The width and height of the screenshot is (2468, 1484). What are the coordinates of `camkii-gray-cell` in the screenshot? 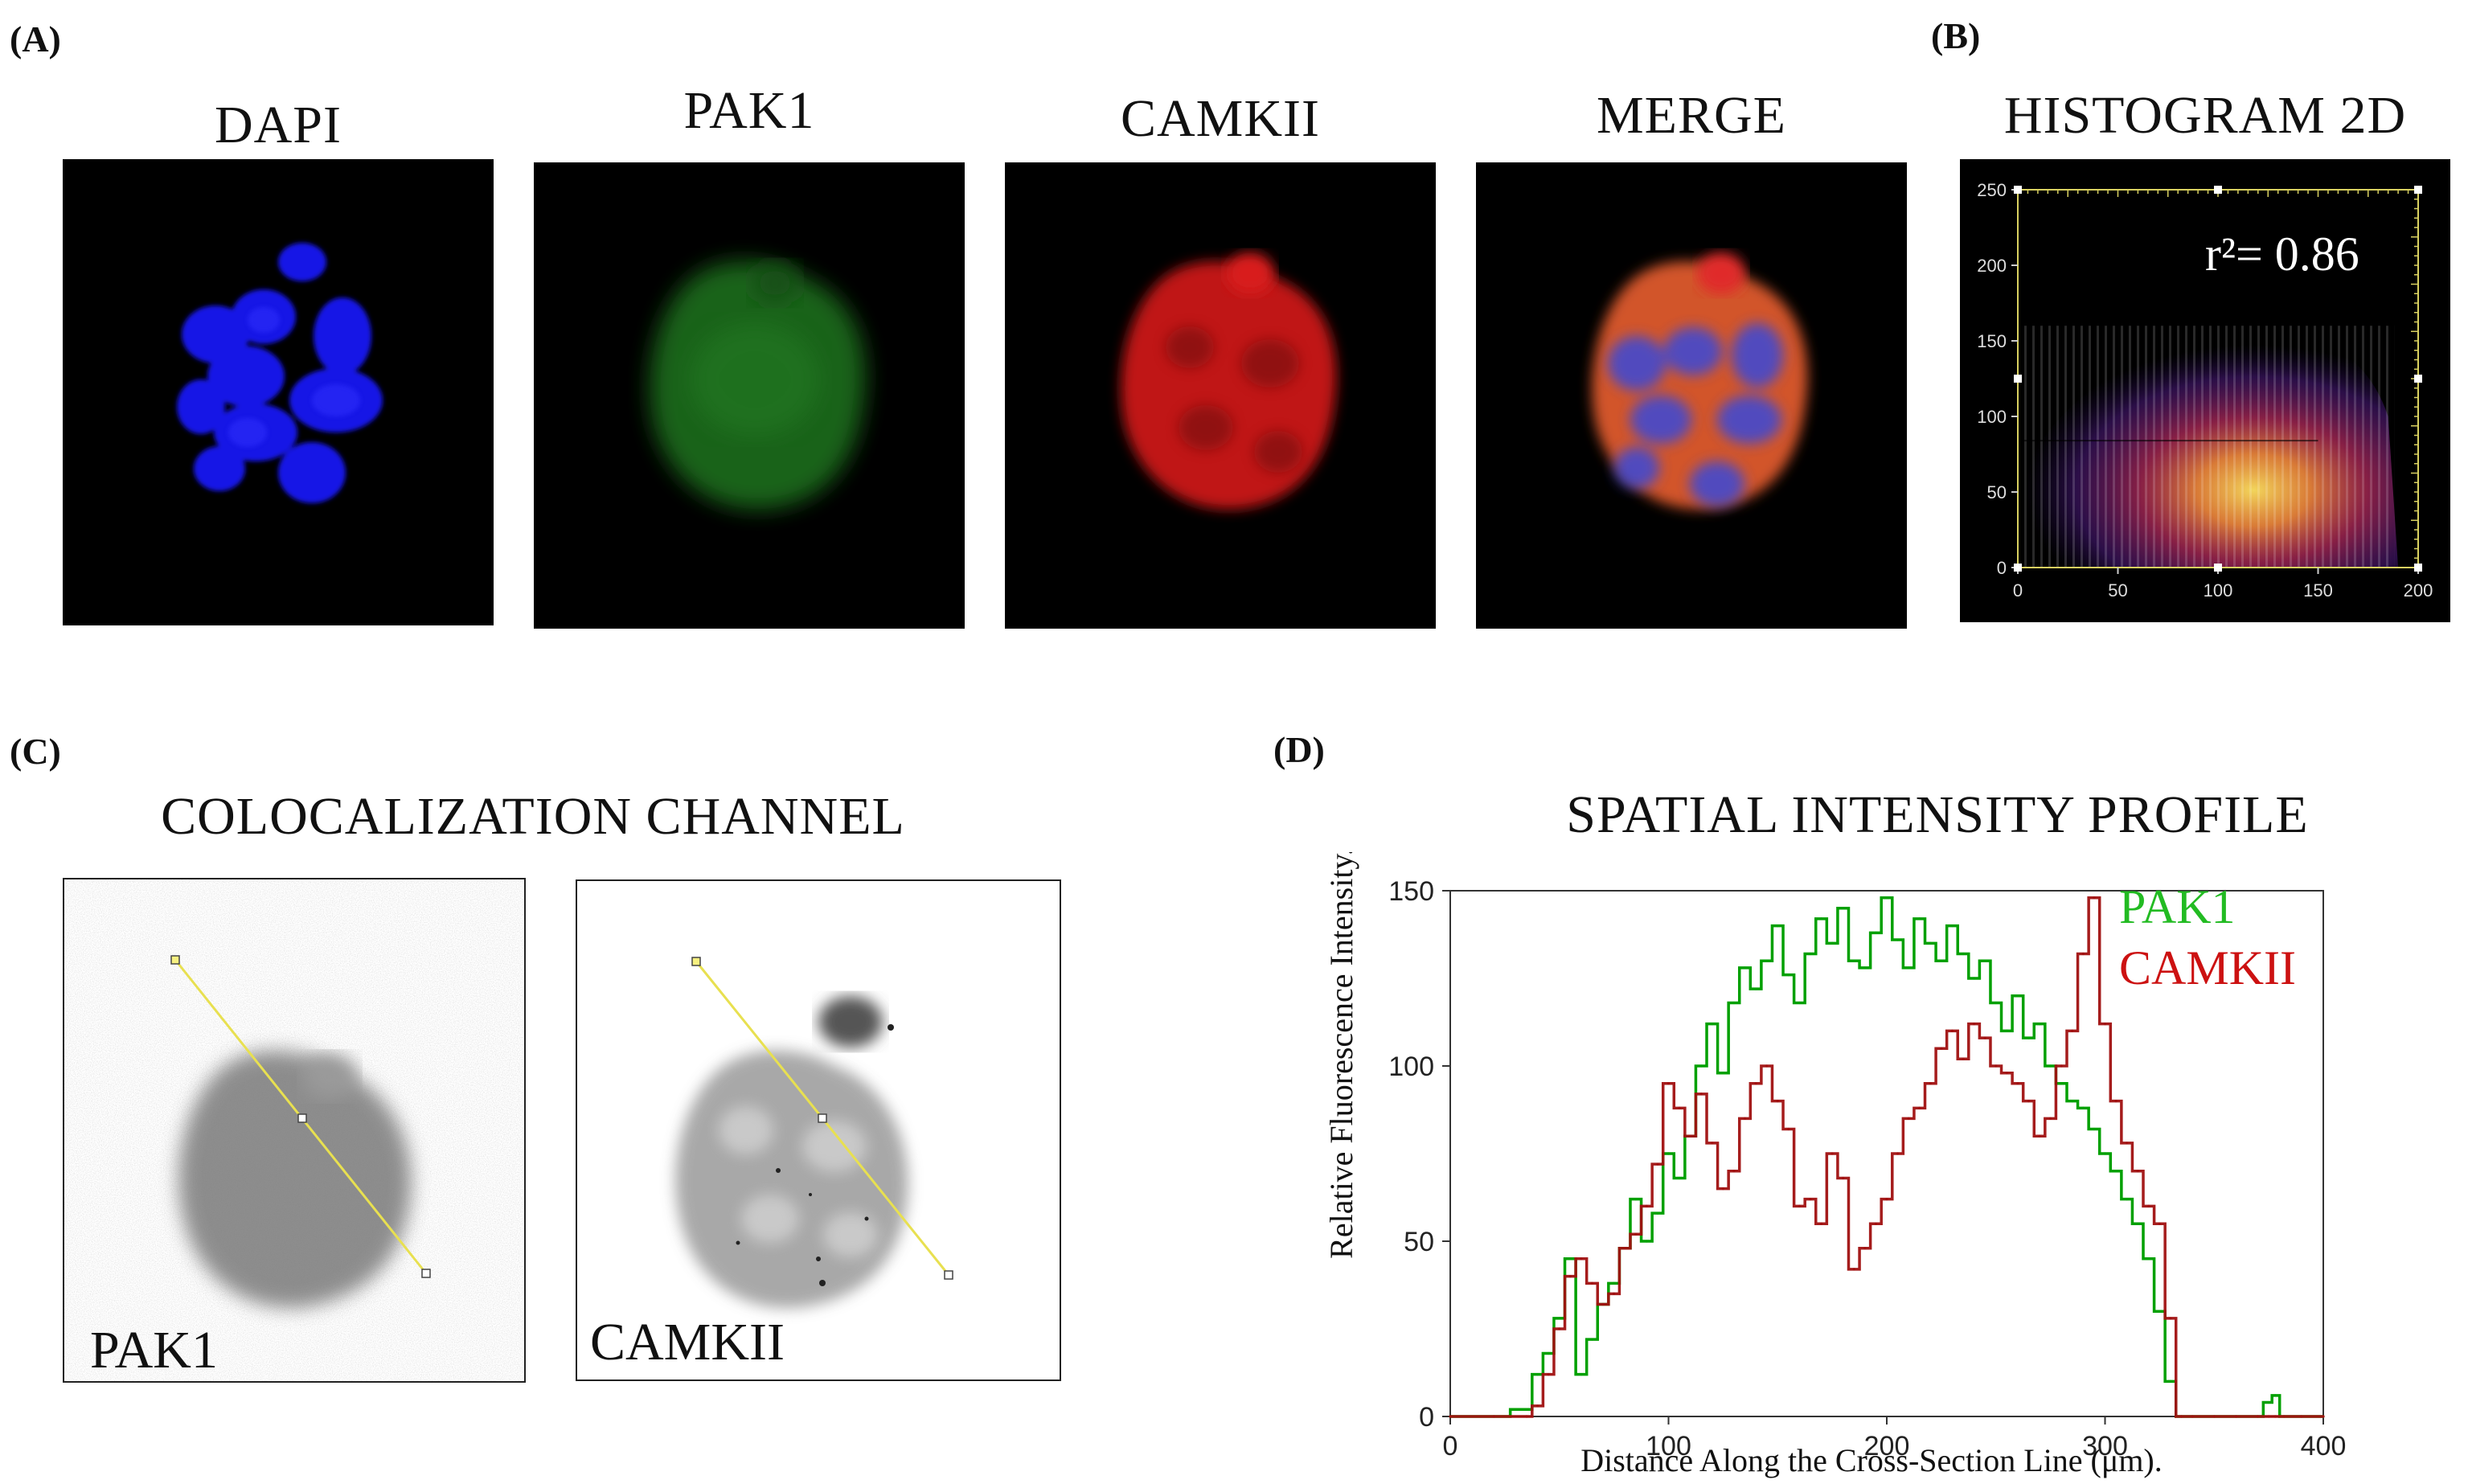 It's located at (791, 1179).